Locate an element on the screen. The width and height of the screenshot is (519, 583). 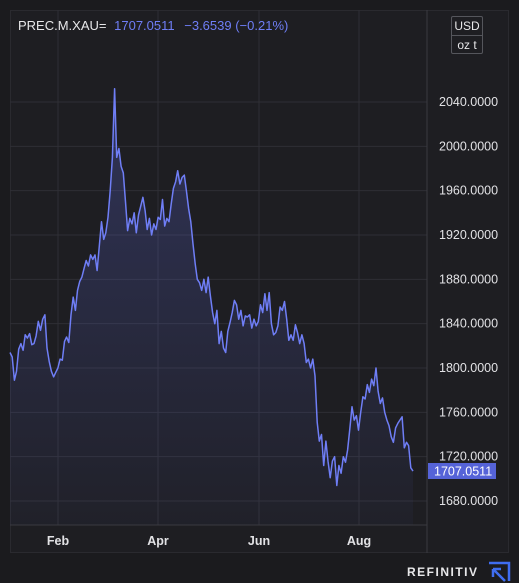
y-tick-label: 2040.0000 is located at coordinates (468, 102).